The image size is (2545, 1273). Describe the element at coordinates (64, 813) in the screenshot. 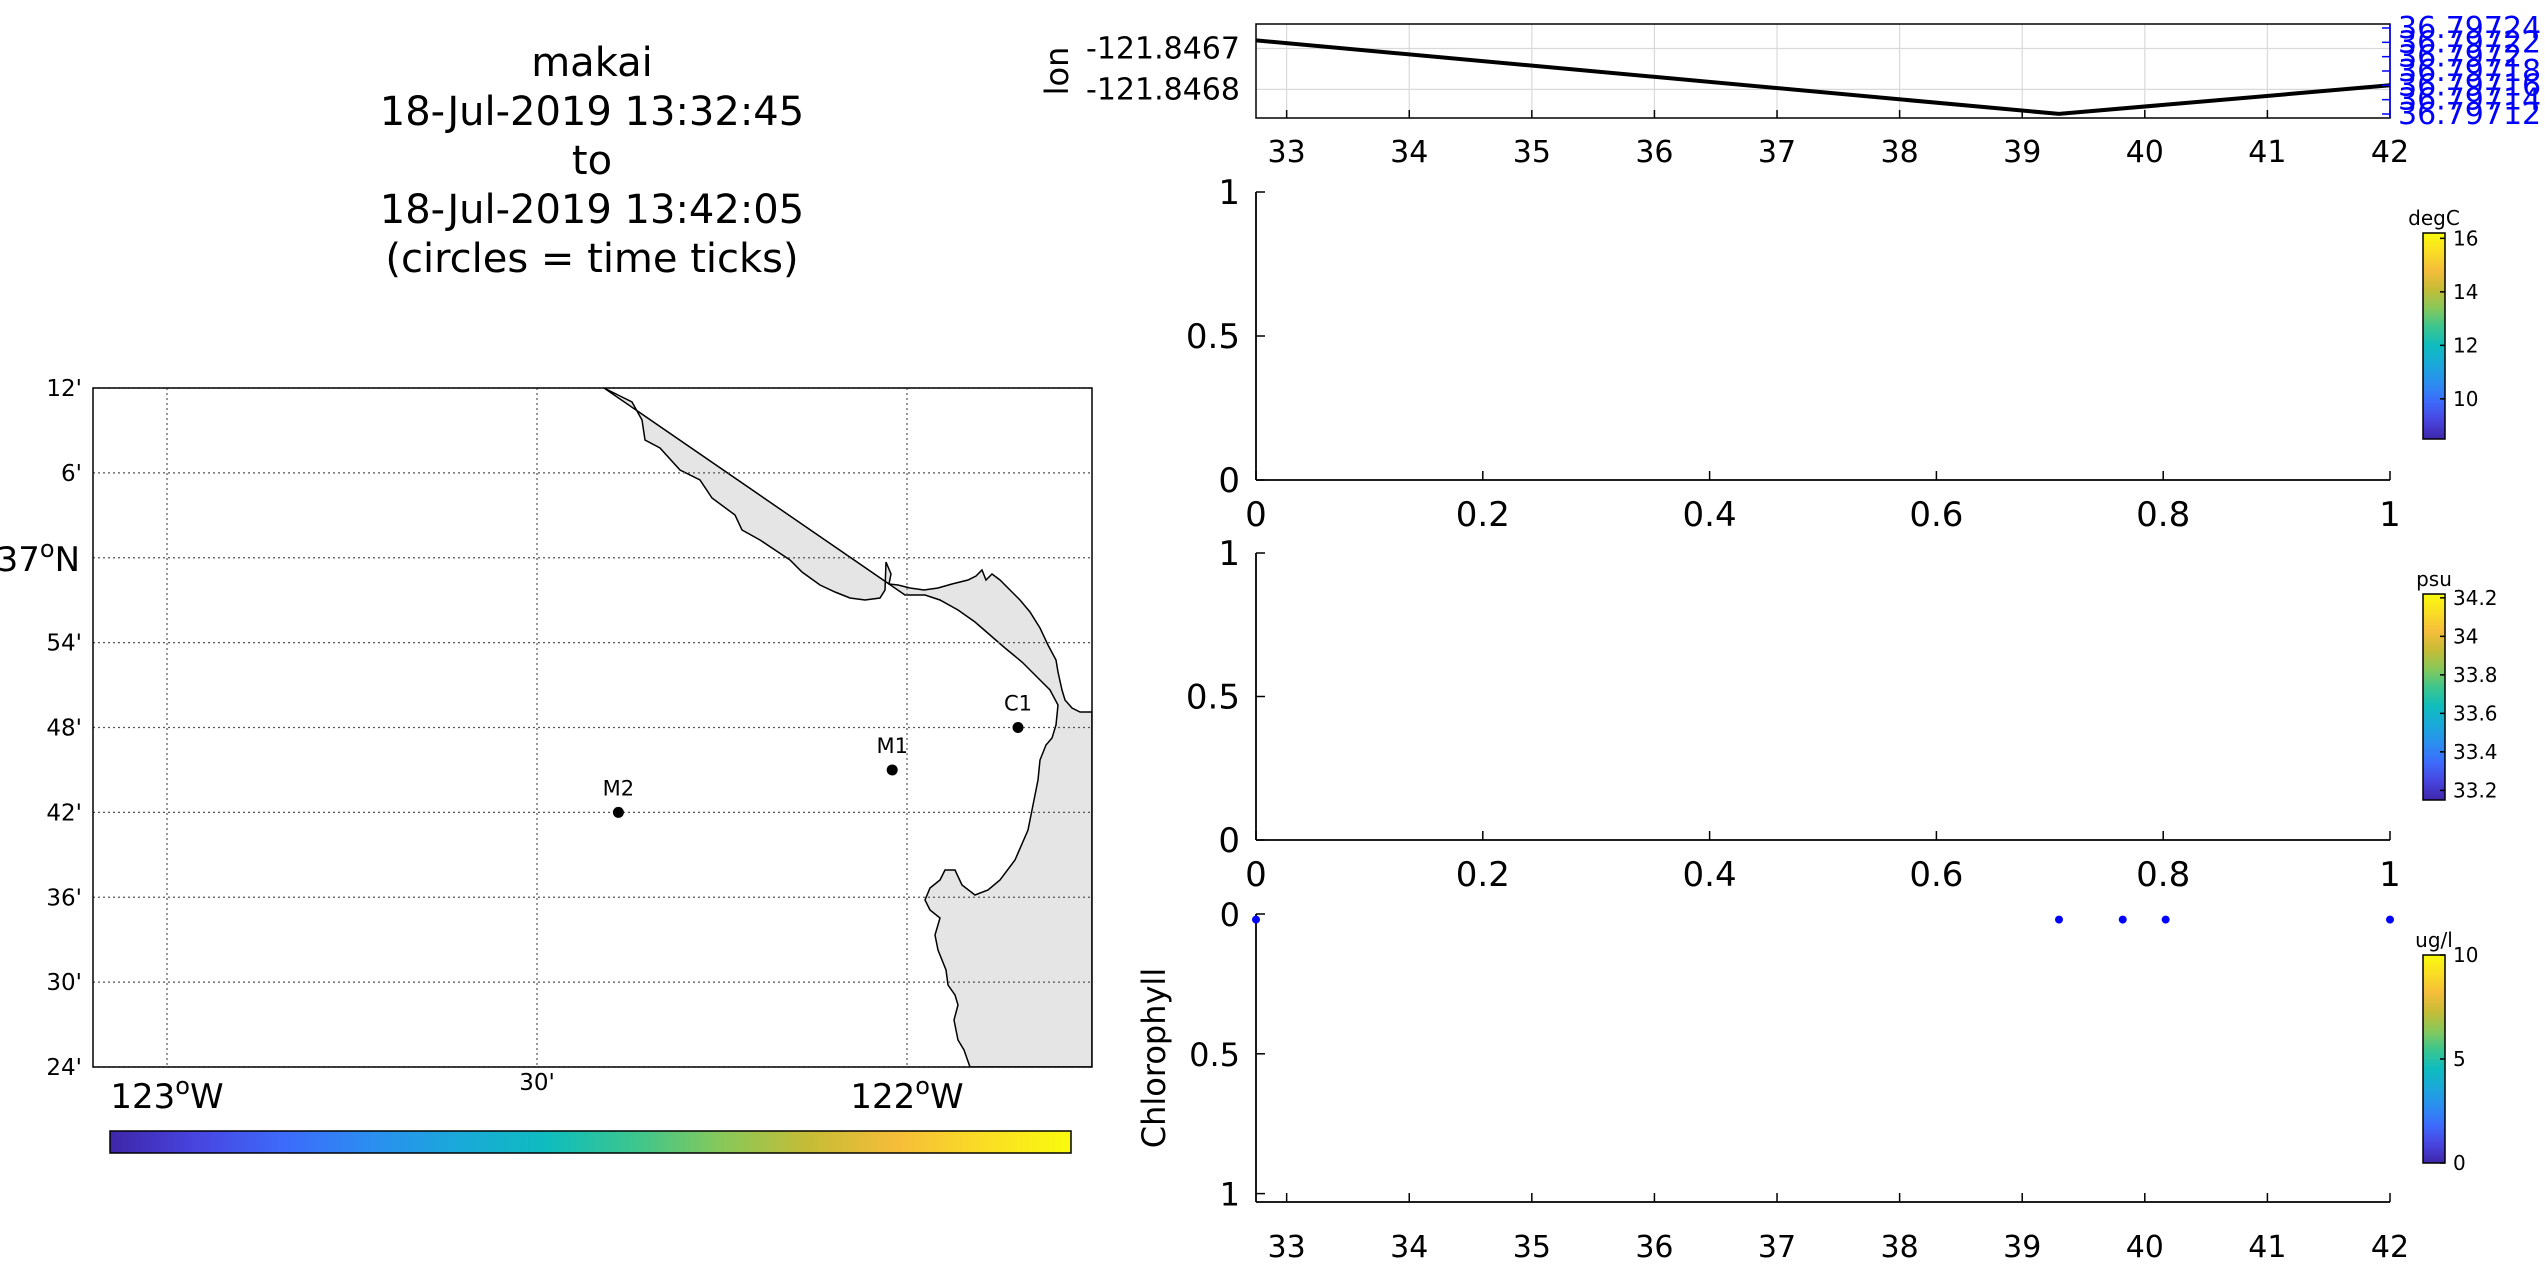

I see `map-lat-tick-label: 42'` at that location.